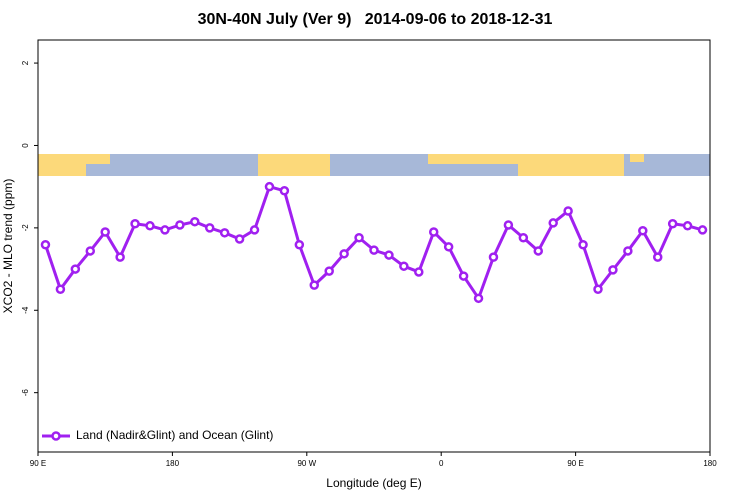 This screenshot has width=750, height=500. I want to click on y-tick-label: 0, so click(25, 145).